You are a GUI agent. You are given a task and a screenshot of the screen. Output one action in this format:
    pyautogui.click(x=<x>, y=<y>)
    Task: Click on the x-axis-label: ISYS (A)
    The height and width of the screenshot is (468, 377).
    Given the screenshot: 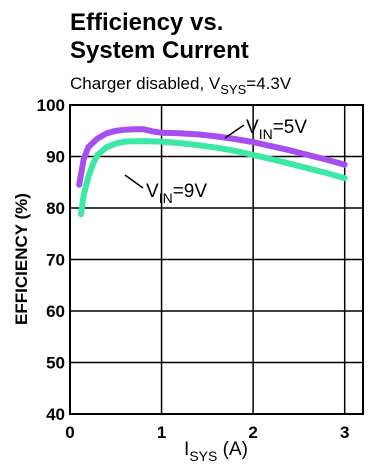 What is the action you would take?
    pyautogui.click(x=216, y=451)
    